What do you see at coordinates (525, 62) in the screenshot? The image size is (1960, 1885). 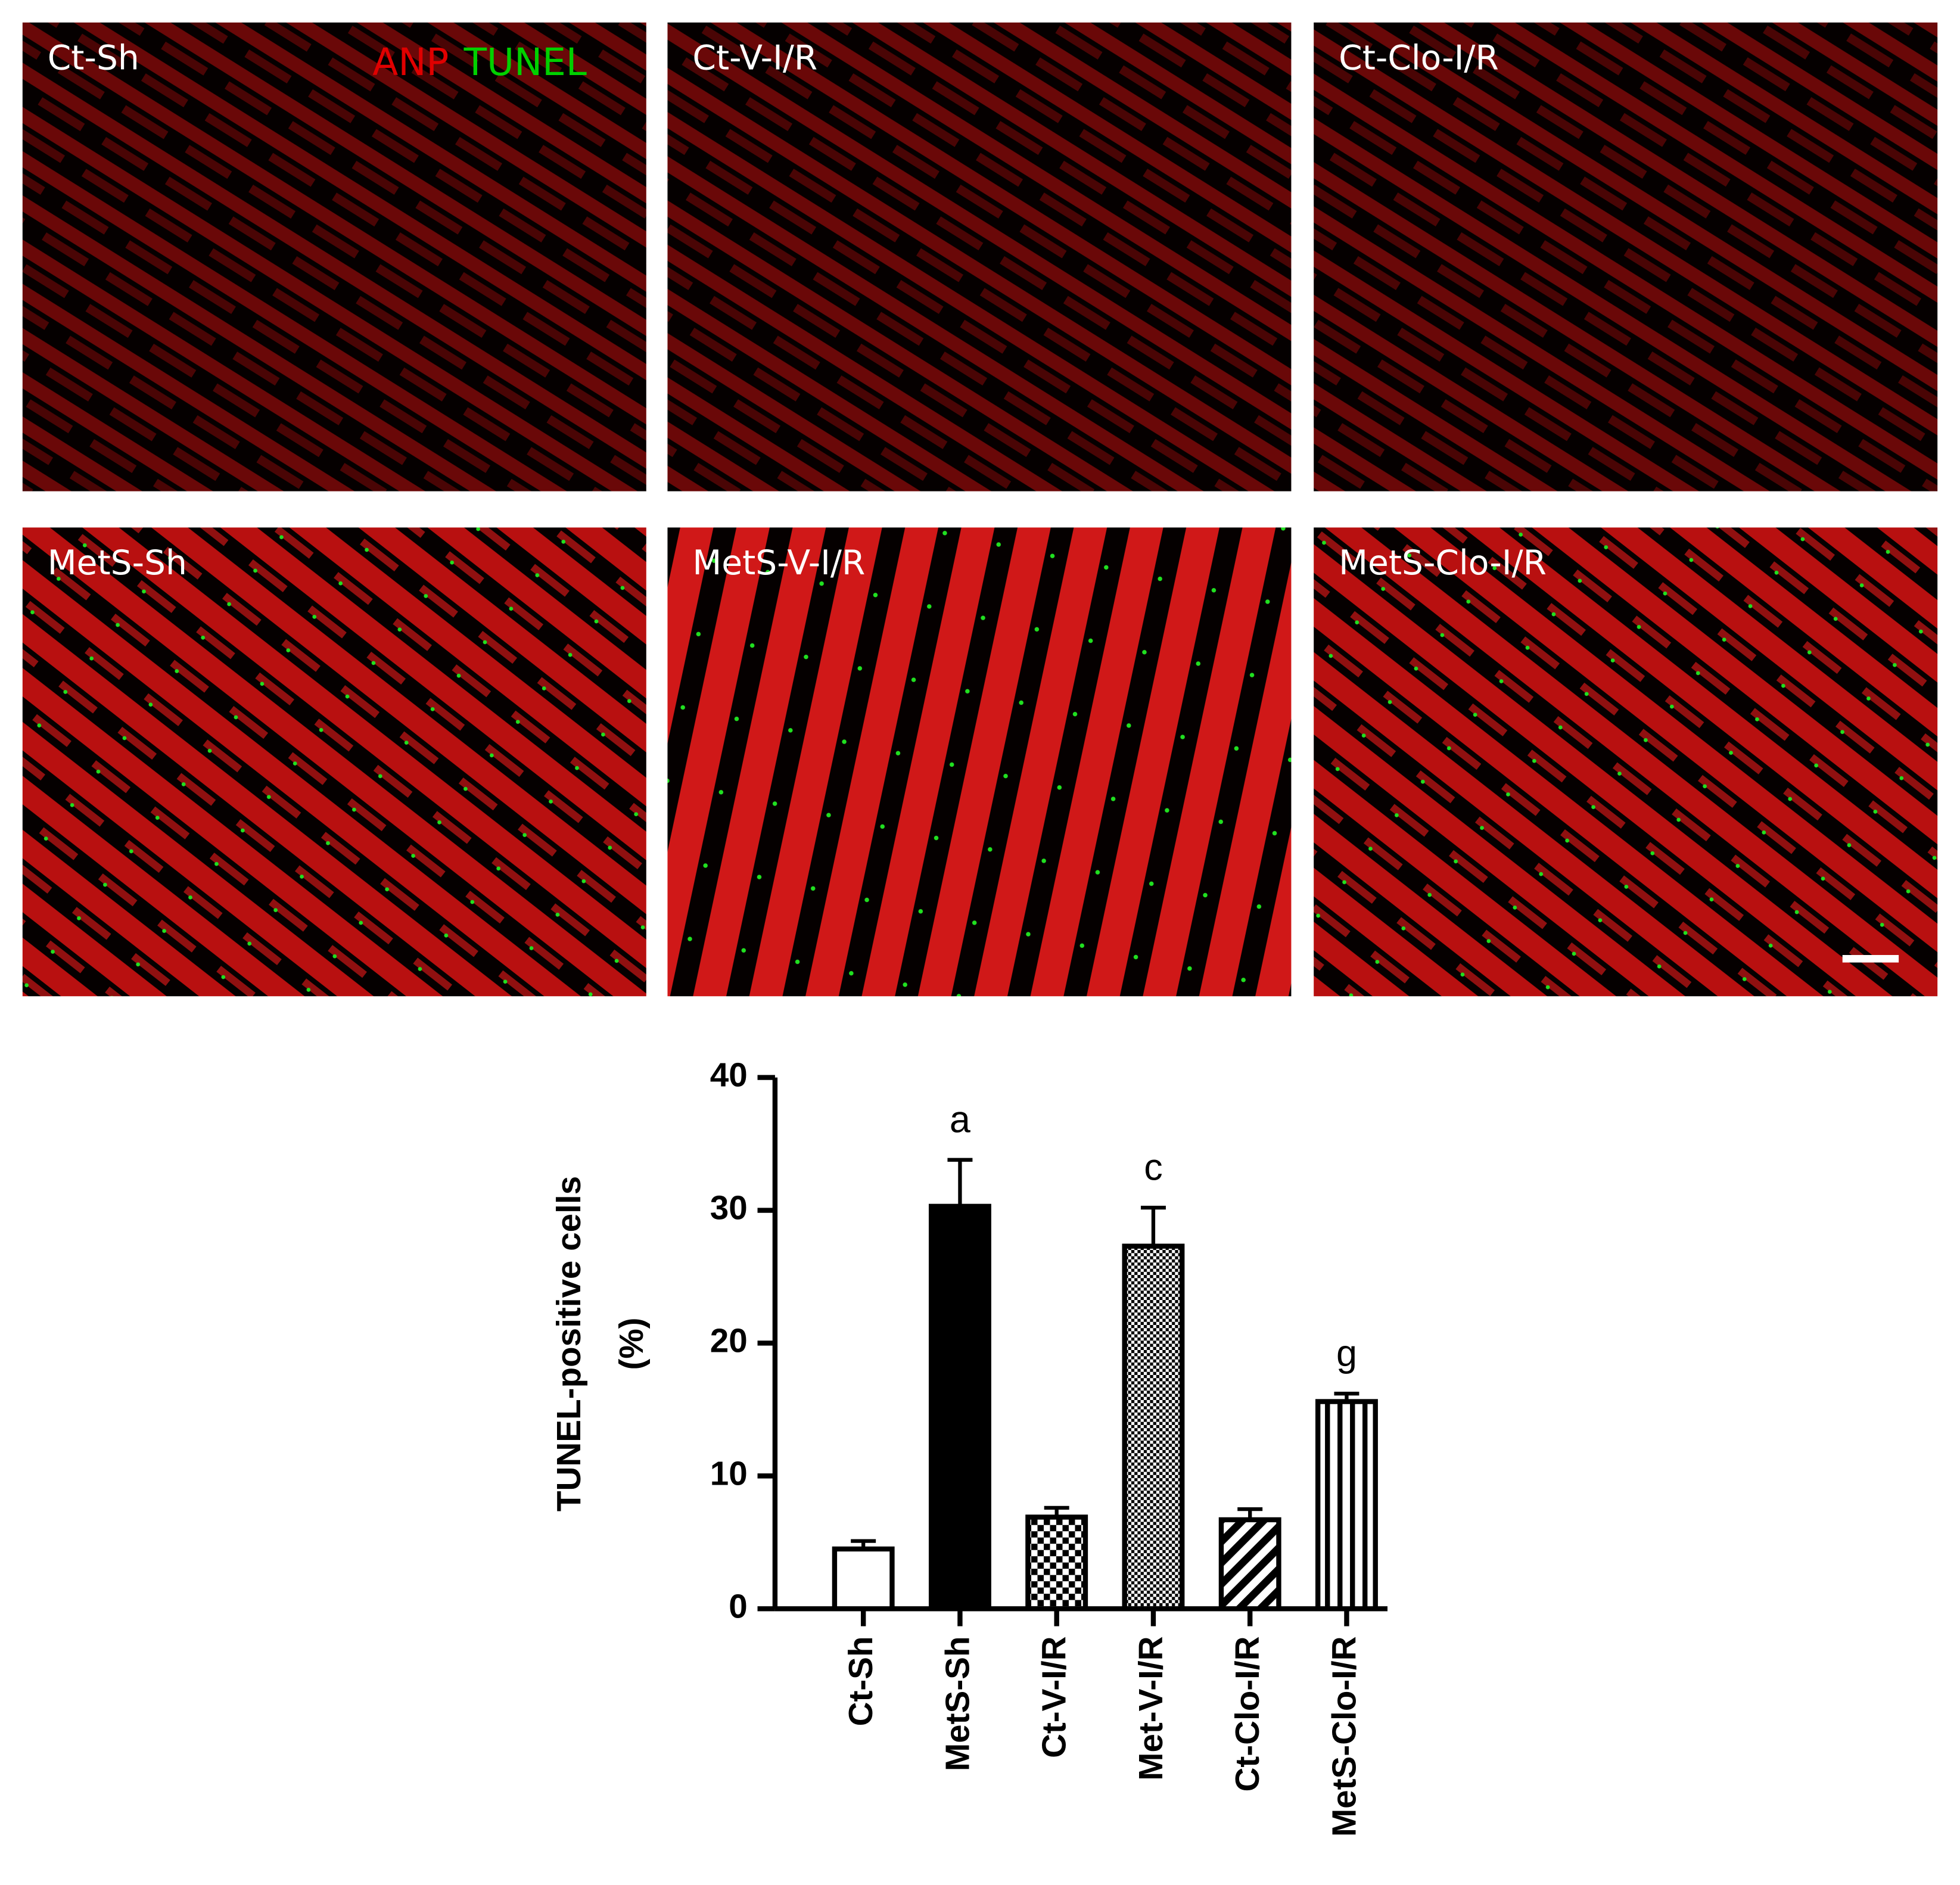 I see `stain-label: TUNEL` at bounding box center [525, 62].